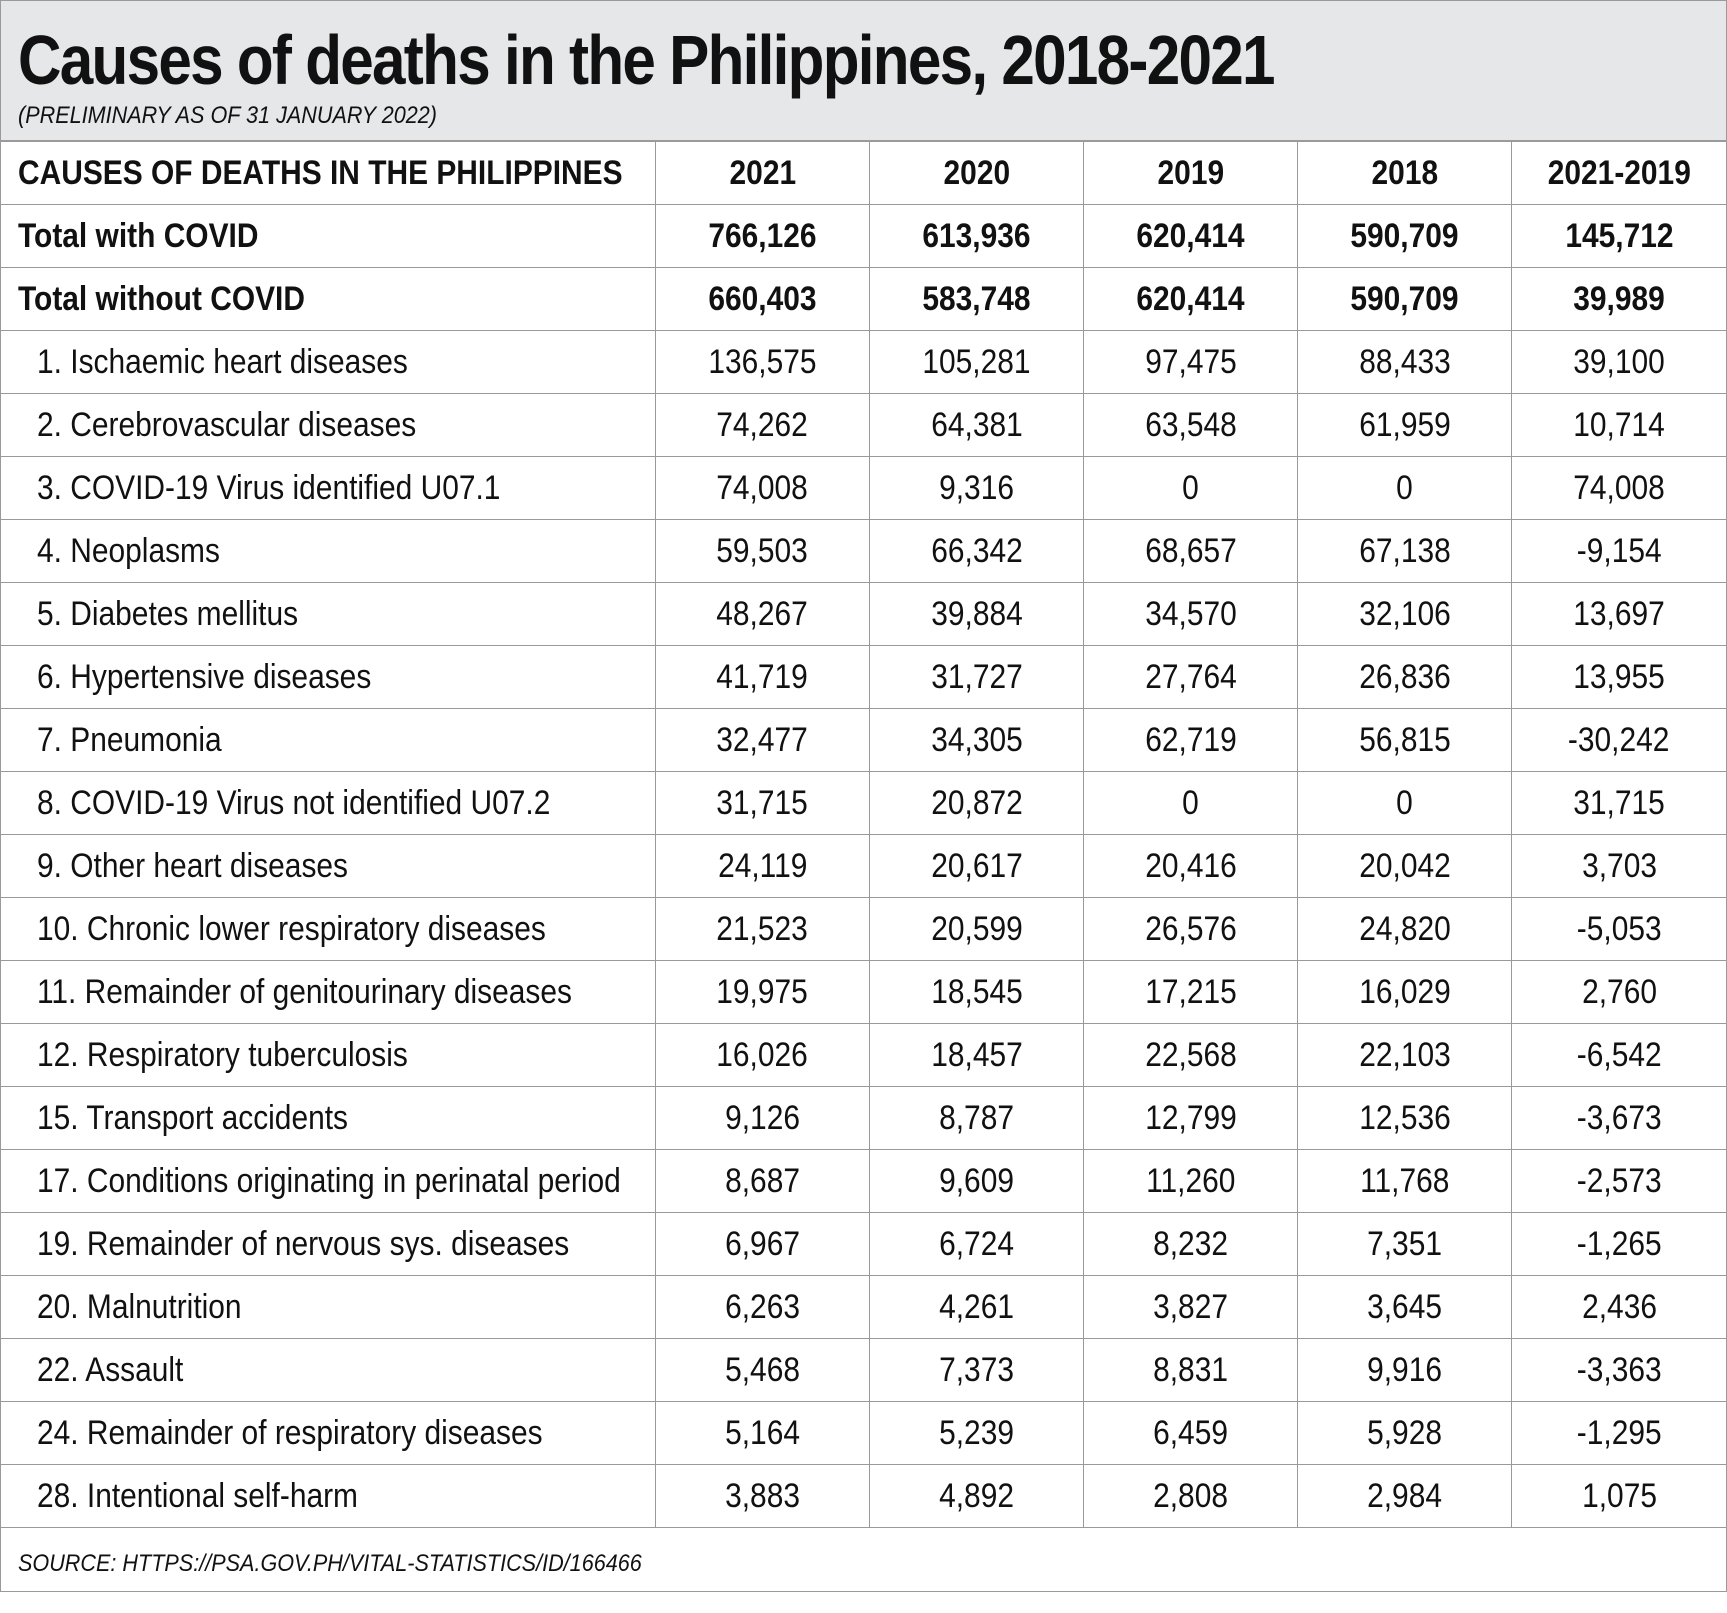 The height and width of the screenshot is (1613, 1727). What do you see at coordinates (1618, 488) in the screenshot?
I see `value-cell: 74,008` at bounding box center [1618, 488].